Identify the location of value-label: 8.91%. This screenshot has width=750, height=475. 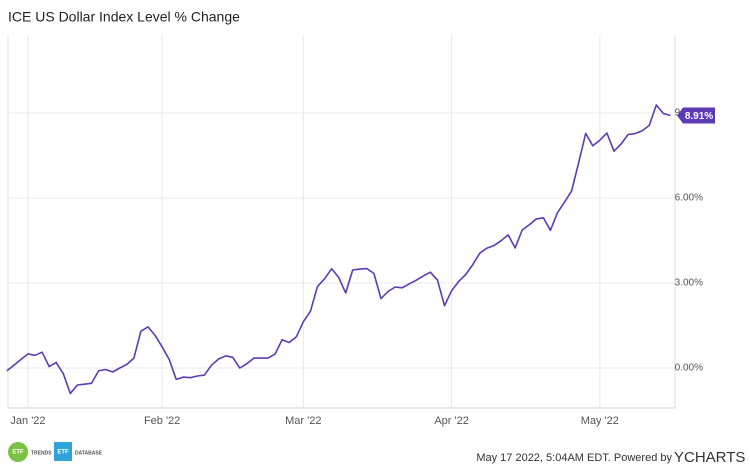
(699, 116).